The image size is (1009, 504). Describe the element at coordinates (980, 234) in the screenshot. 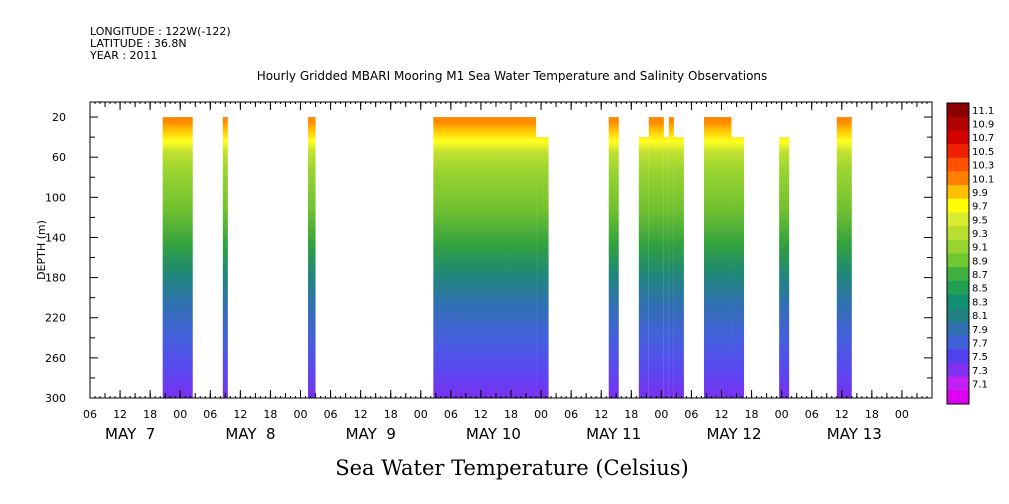

I see `colorbar-label: 9.3` at that location.